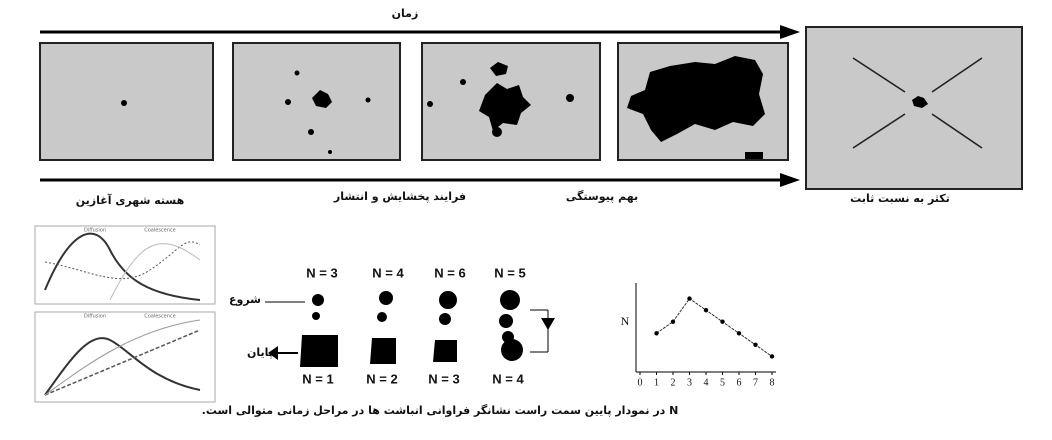 Image resolution: width=1052 pixels, height=440 pixels. I want to click on stage-label: بهم پیوستگی, so click(602, 196).